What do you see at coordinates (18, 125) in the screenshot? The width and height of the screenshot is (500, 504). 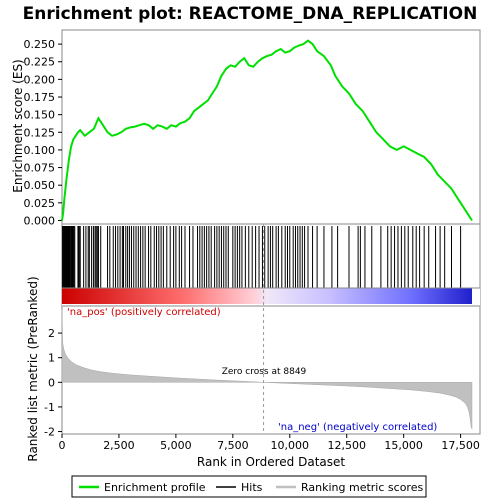 I see `es-y-axis-label: Enrichment score (ES)` at bounding box center [18, 125].